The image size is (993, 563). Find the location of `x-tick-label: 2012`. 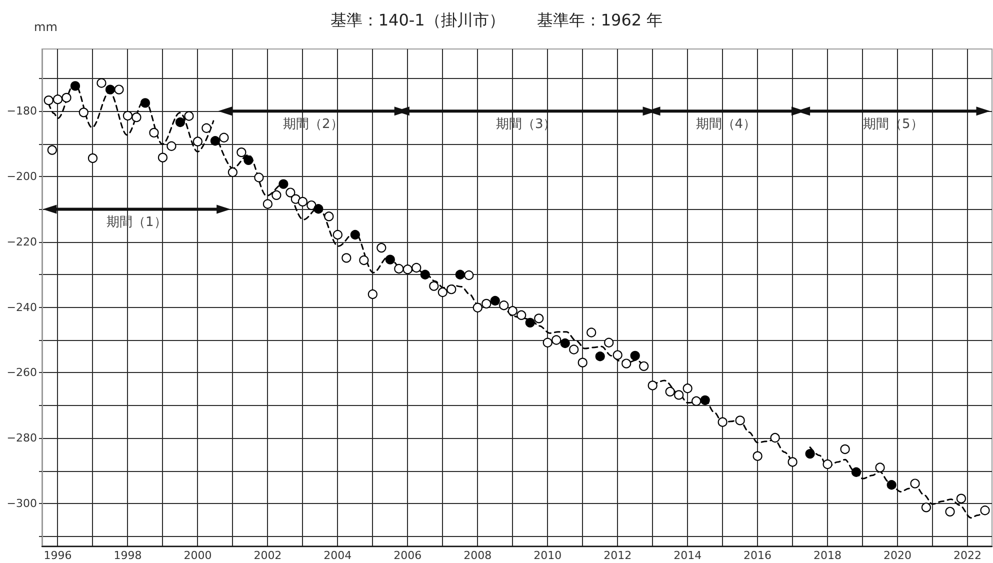

x-tick-label: 2012 is located at coordinates (618, 555).